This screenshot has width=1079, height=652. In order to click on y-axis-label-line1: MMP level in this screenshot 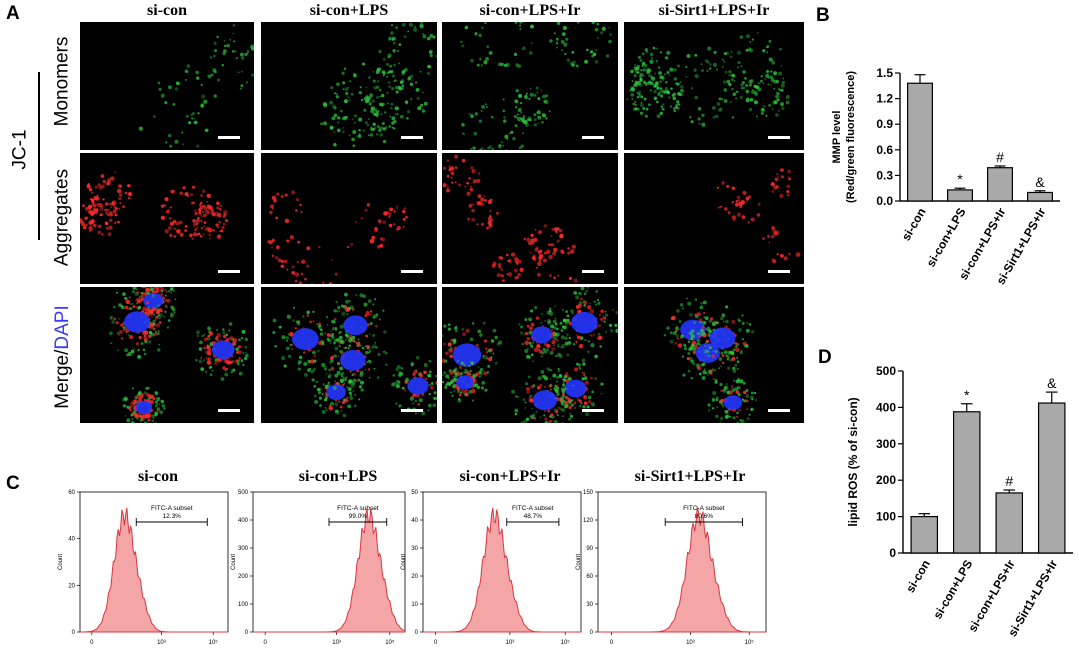, I will do `click(837, 137)`.